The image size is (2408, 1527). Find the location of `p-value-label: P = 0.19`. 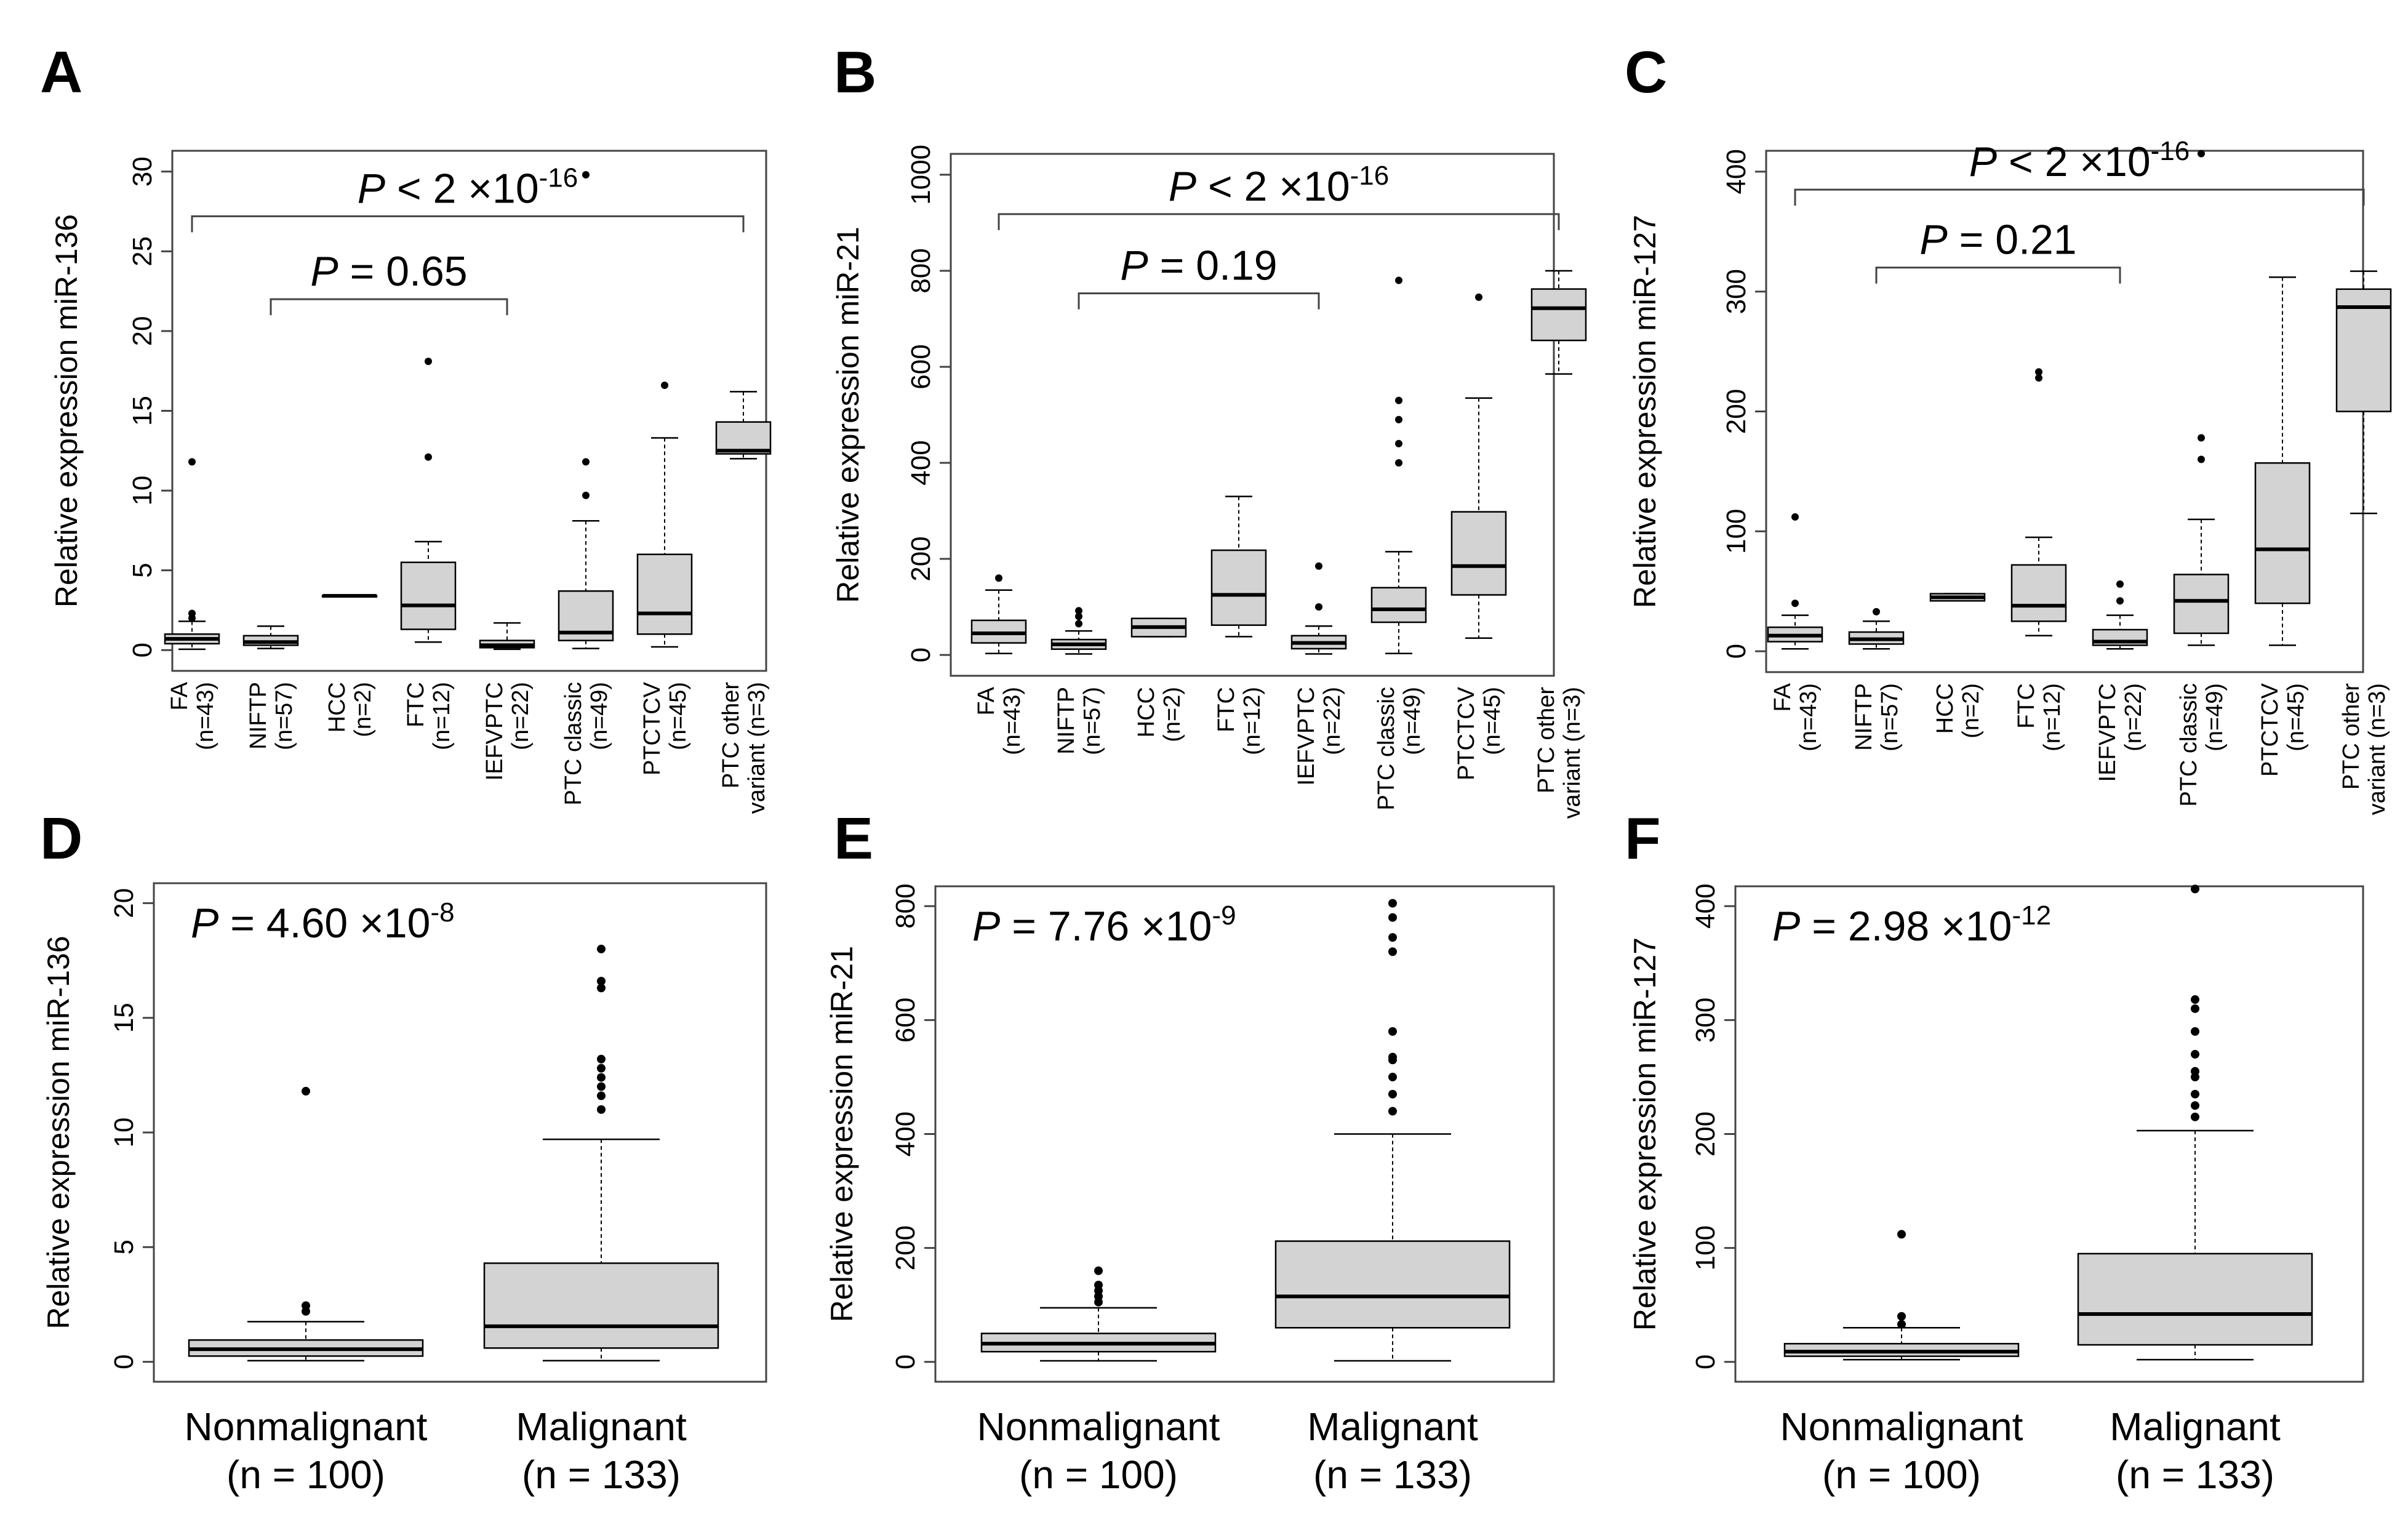

p-value-label: P = 0.19 is located at coordinates (1198, 265).